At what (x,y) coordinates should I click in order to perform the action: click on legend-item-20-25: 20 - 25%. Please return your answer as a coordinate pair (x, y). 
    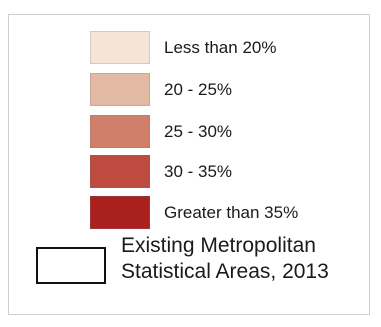
    Looking at the image, I should click on (189, 89).